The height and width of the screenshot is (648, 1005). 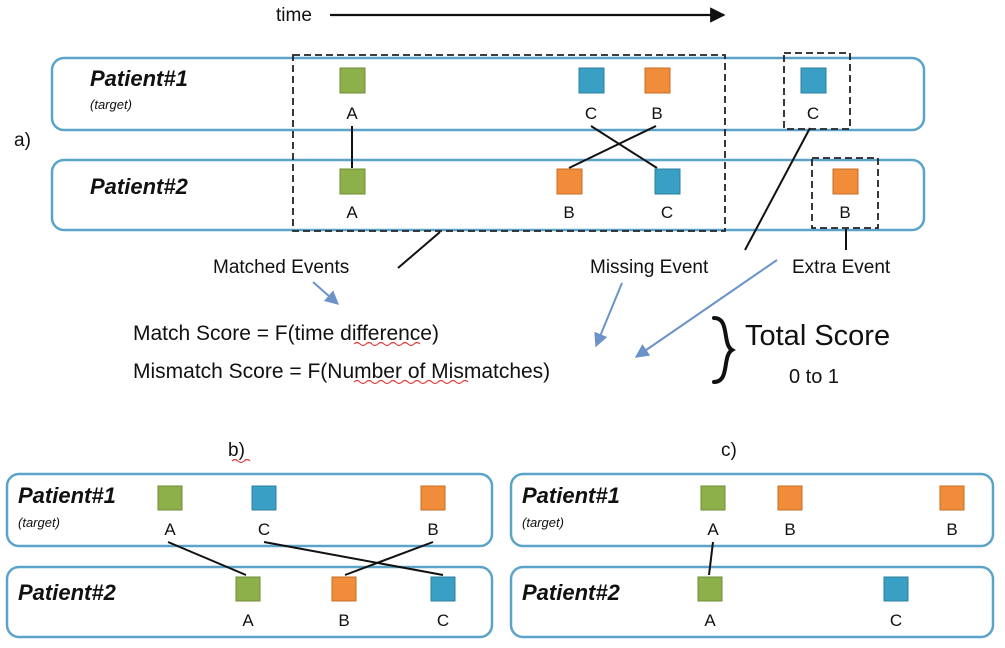 I want to click on brace, so click(x=724, y=350).